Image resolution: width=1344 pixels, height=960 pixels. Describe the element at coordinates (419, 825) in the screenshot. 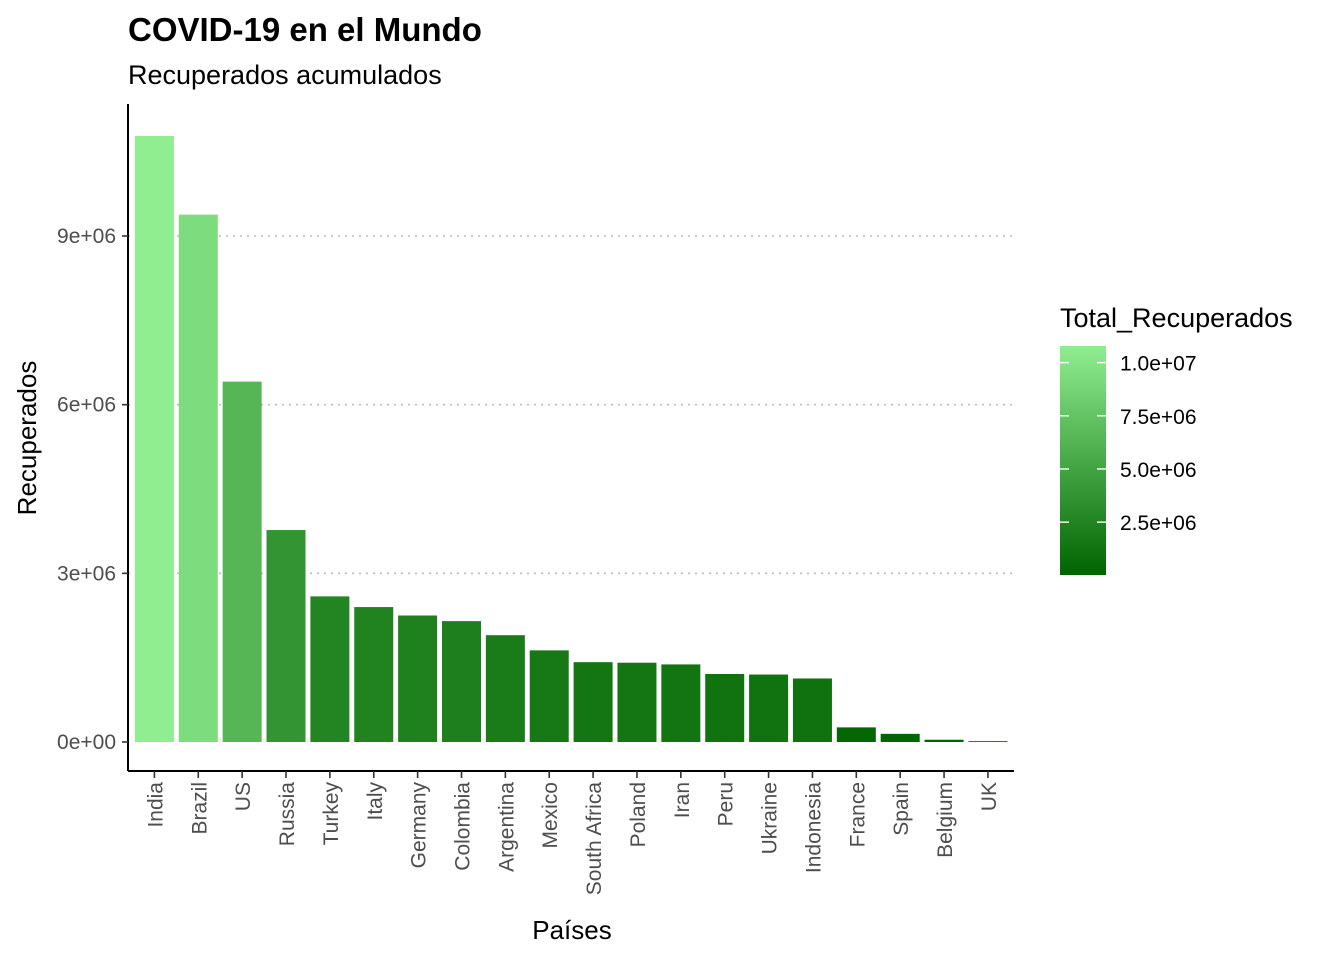

I see `x-tick-label: Germany` at that location.